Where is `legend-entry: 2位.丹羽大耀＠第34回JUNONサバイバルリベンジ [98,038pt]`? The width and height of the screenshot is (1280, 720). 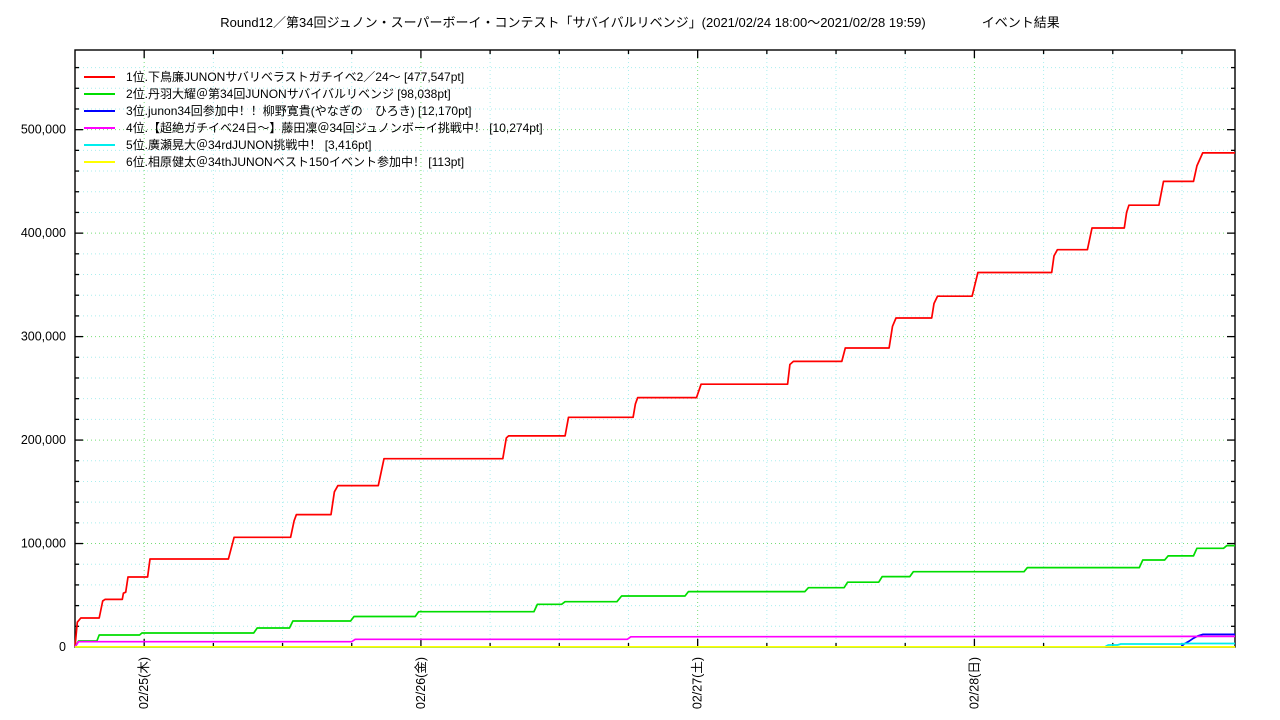 legend-entry: 2位.丹羽大耀＠第34回JUNONサバイバルリベンジ [98,038pt] is located at coordinates (313, 93).